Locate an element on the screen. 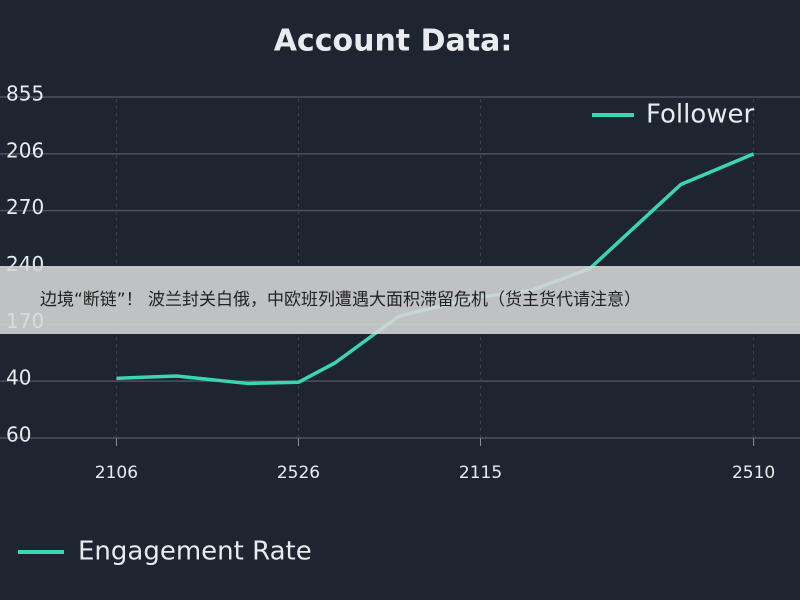 The height and width of the screenshot is (600, 800). y-tick-label: 40 is located at coordinates (18, 378).